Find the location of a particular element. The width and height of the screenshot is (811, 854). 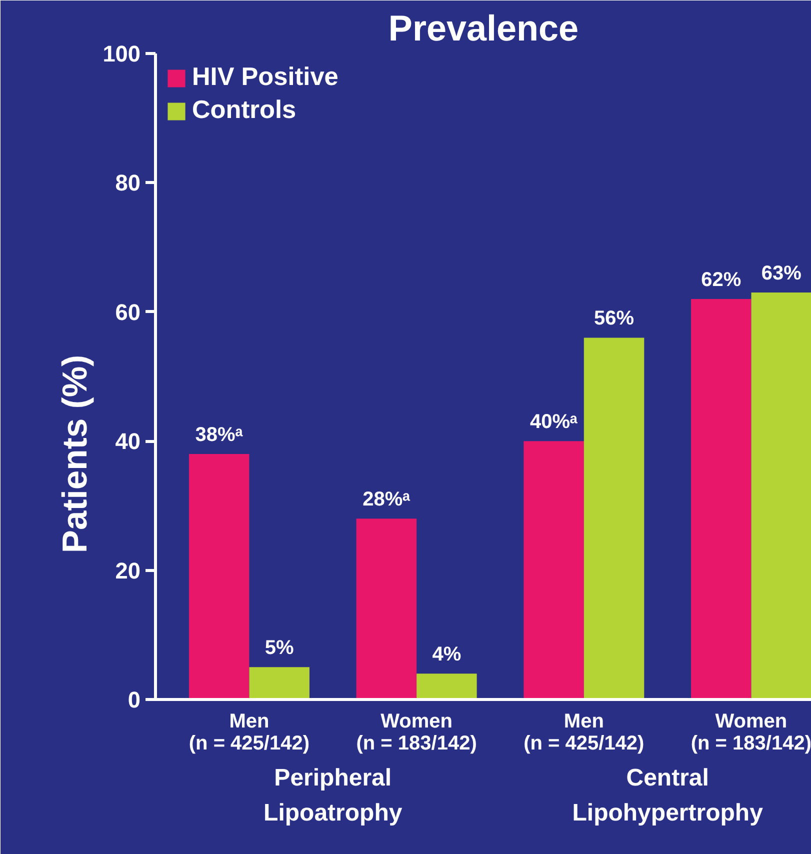

legend-label: HIV Positive is located at coordinates (265, 77).